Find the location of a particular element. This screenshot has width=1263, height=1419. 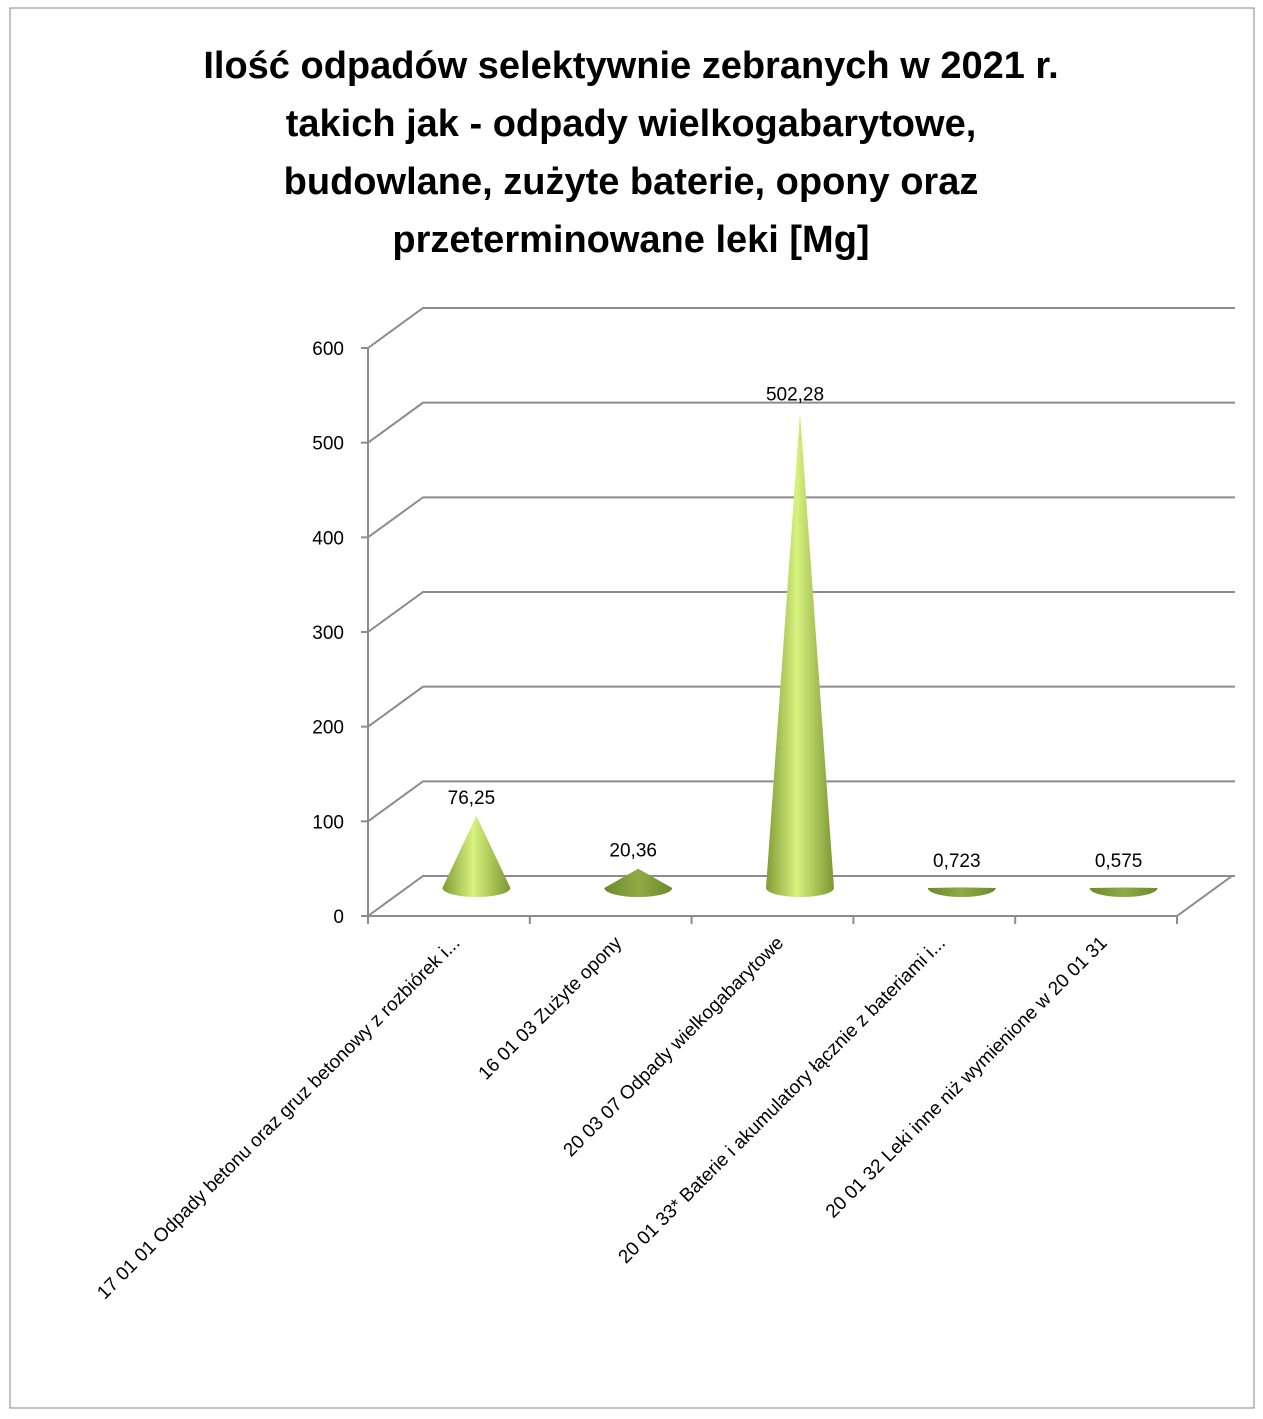

y-tick-label: 400 is located at coordinates (328, 538).